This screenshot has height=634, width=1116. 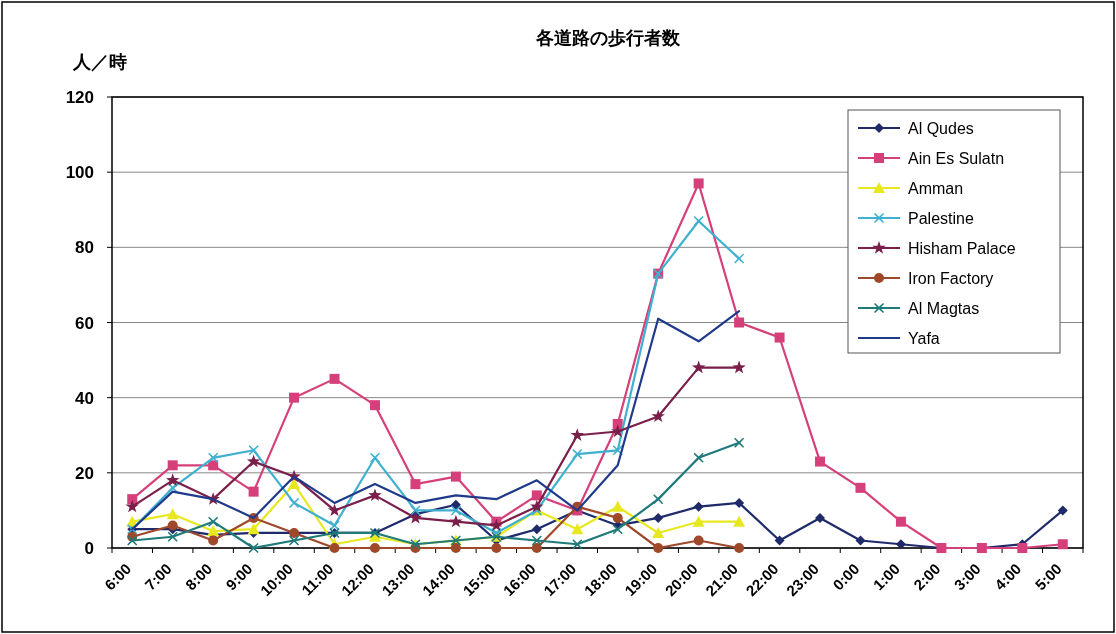 I want to click on y-tick-label: 100, so click(x=79, y=173).